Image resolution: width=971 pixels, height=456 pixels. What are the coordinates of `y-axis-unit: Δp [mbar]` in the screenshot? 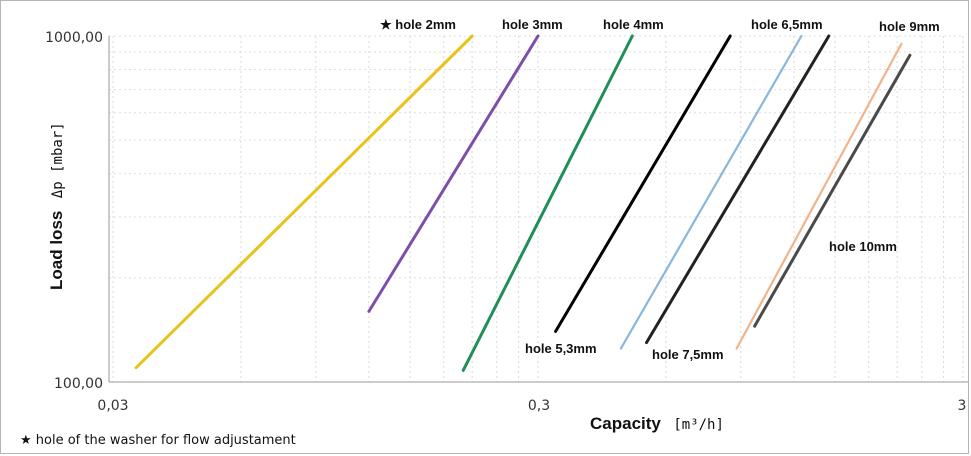 It's located at (58, 160).